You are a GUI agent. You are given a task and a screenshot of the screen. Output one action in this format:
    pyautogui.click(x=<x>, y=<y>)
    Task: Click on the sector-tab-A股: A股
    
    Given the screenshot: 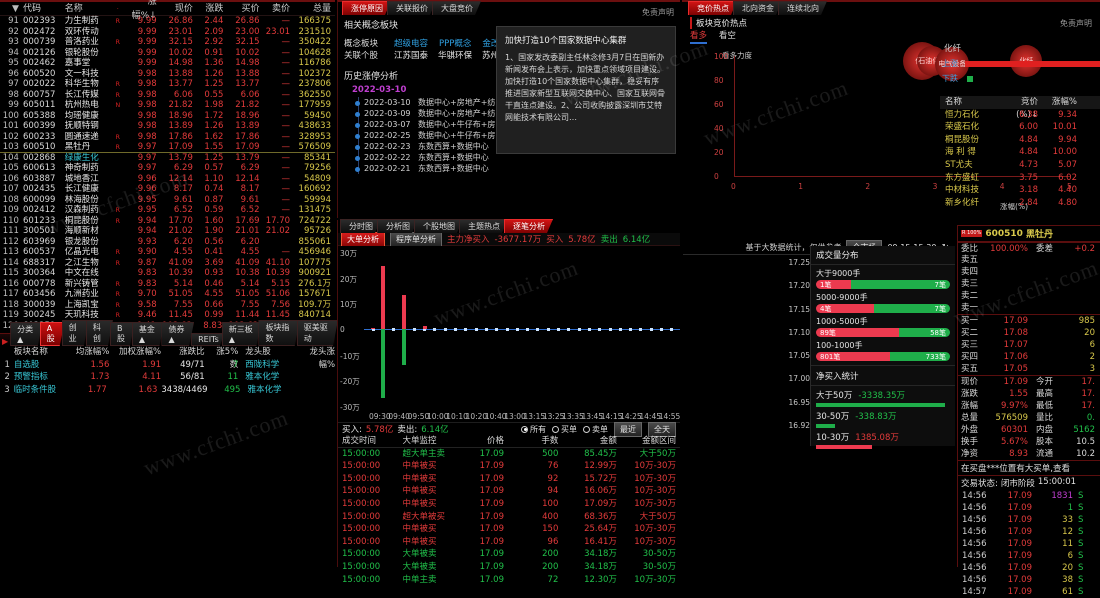 What is the action you would take?
    pyautogui.click(x=52, y=334)
    